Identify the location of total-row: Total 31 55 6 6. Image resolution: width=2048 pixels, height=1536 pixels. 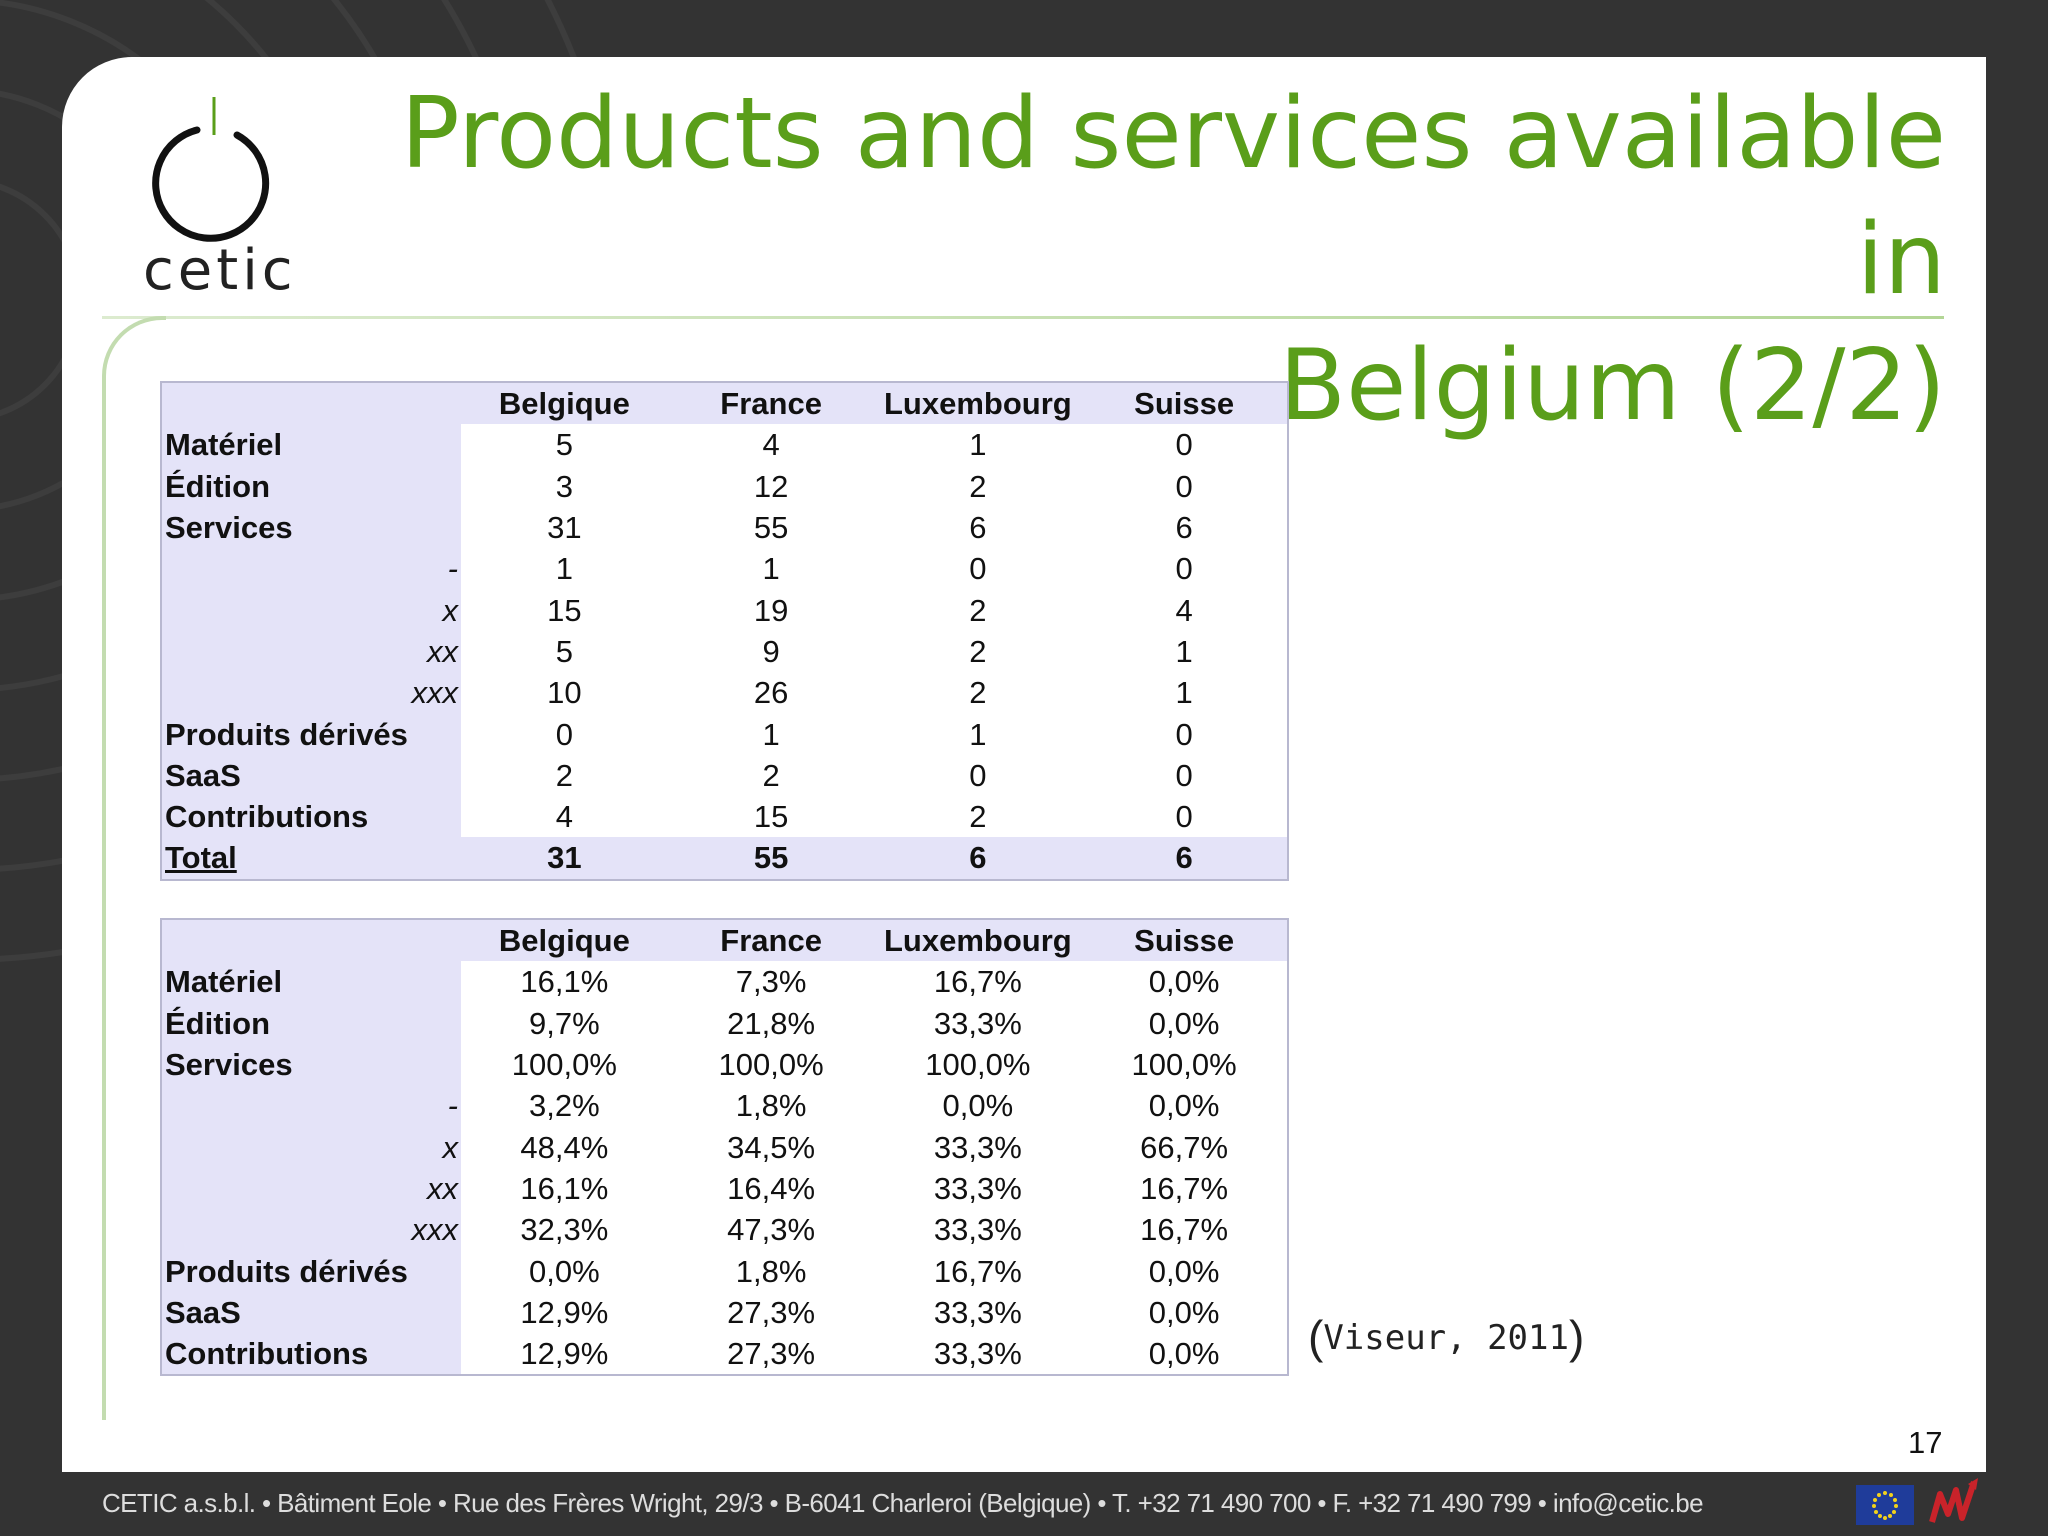
(724, 858).